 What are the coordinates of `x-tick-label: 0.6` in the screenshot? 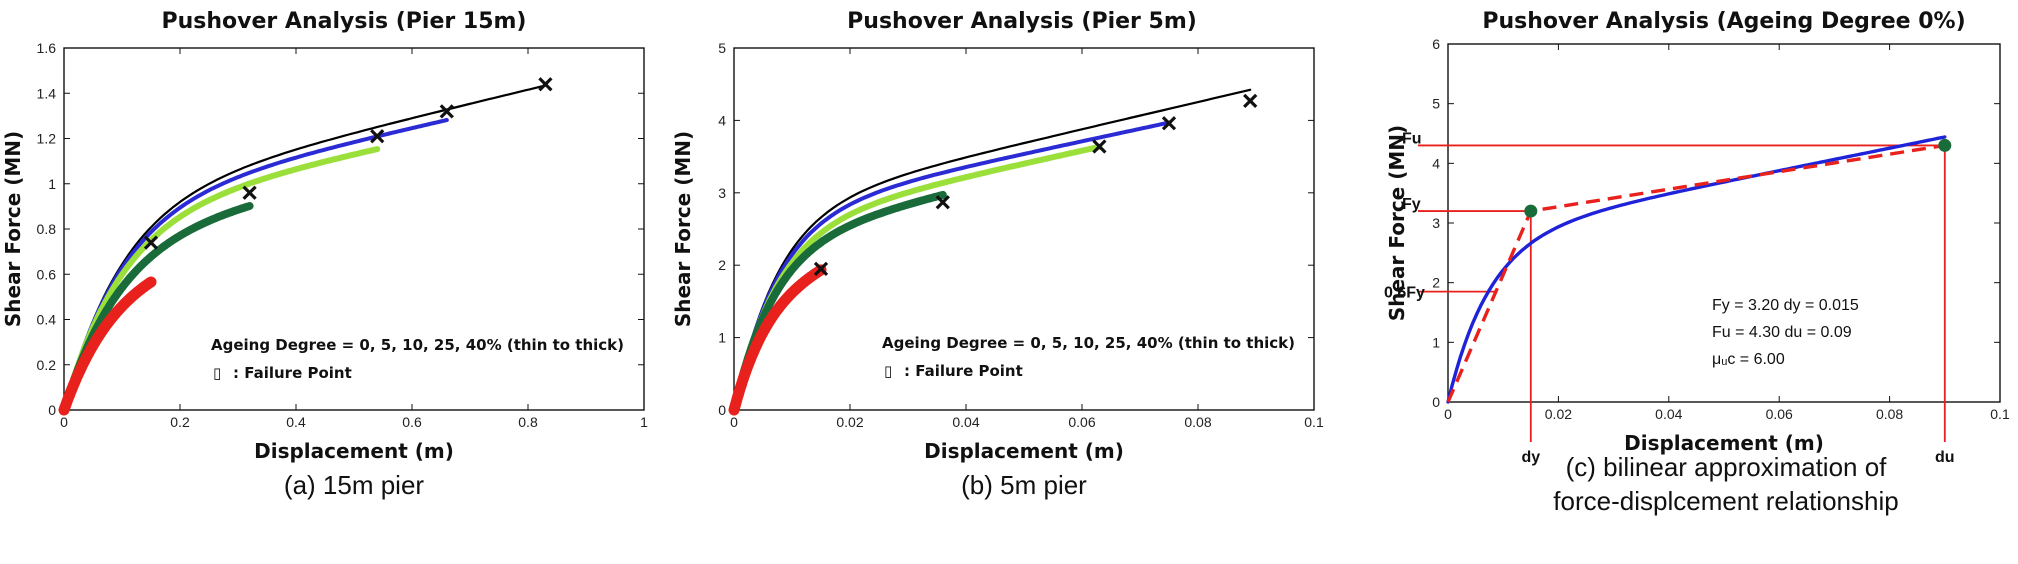 It's located at (412, 422).